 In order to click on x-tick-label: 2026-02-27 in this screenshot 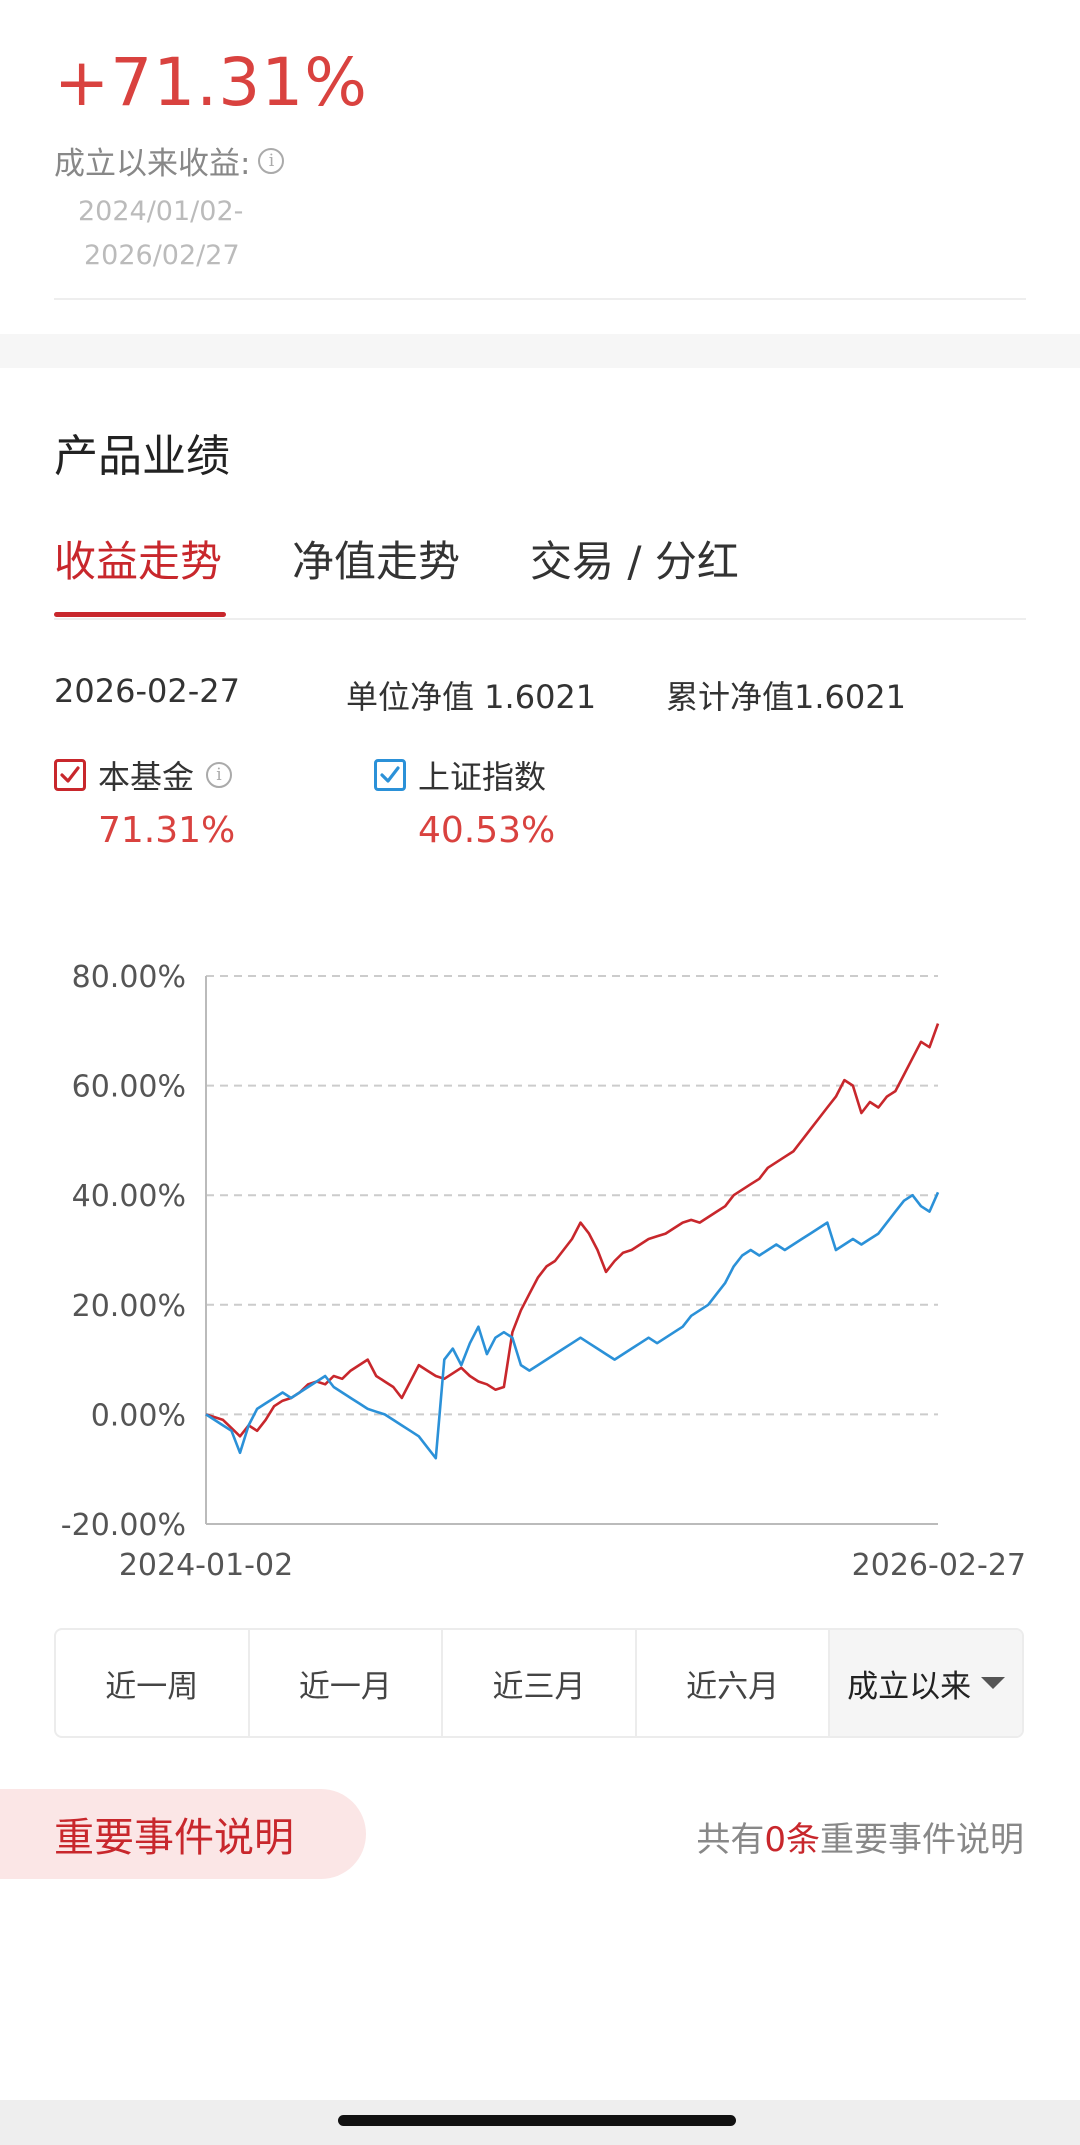, I will do `click(939, 1565)`.